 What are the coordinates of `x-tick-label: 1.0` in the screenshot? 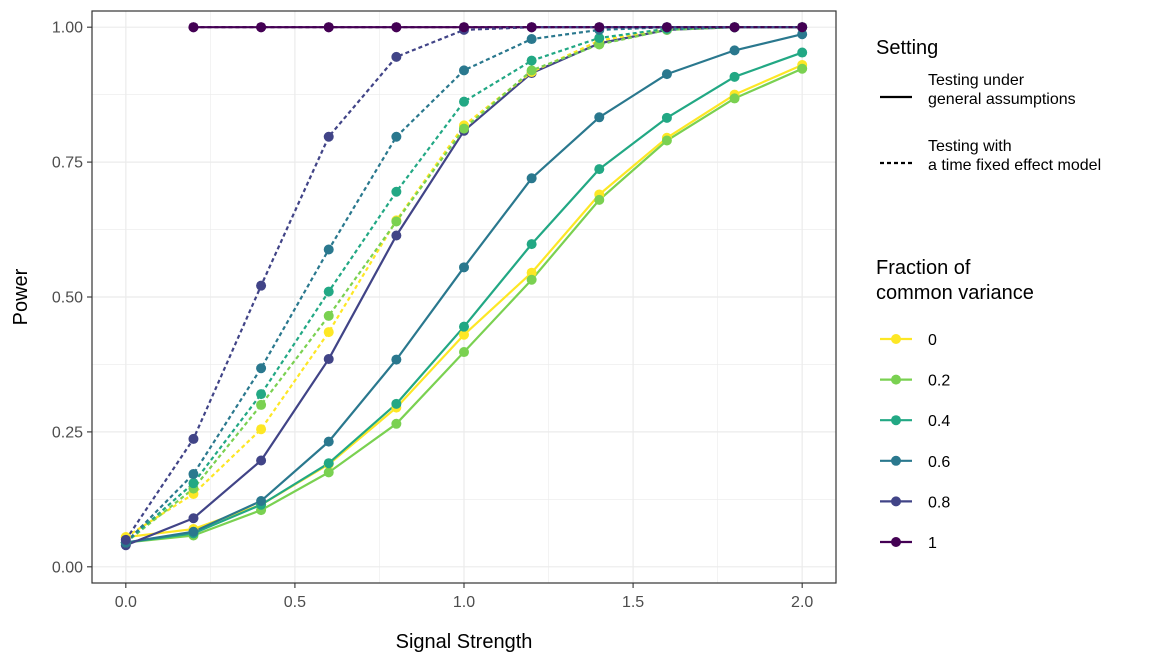 It's located at (464, 602).